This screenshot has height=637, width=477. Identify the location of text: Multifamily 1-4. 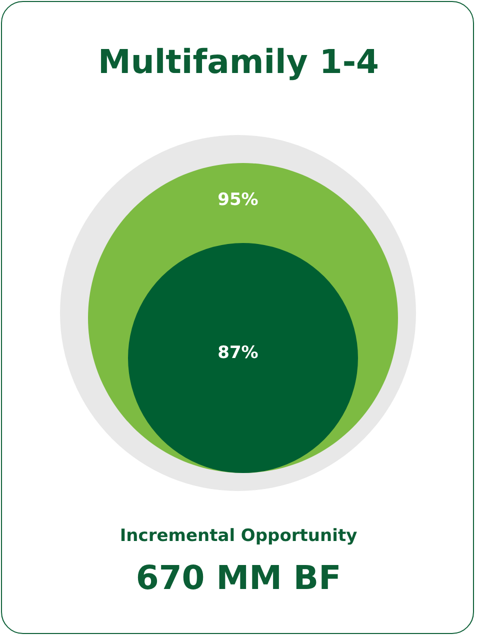
(238, 61).